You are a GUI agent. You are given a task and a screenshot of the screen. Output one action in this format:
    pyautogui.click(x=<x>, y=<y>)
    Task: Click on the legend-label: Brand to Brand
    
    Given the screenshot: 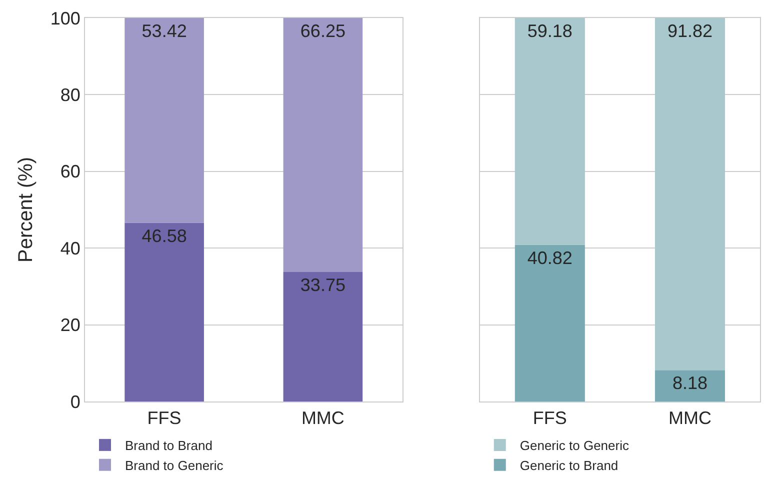 What is the action you would take?
    pyautogui.click(x=168, y=446)
    